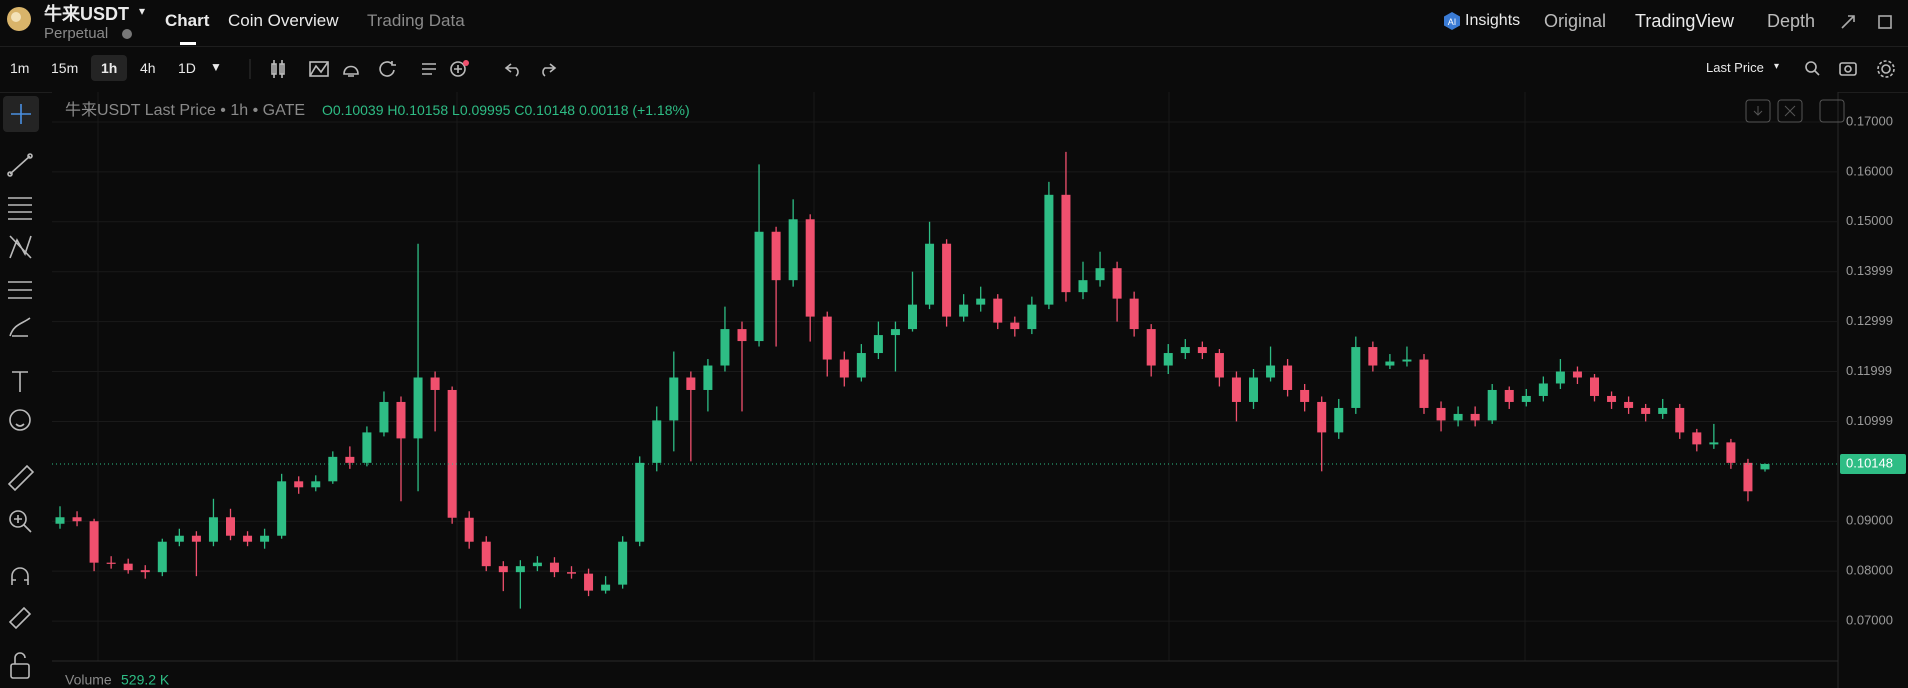  Describe the element at coordinates (142, 11) in the screenshot. I see `symbol-caret: ▾` at that location.